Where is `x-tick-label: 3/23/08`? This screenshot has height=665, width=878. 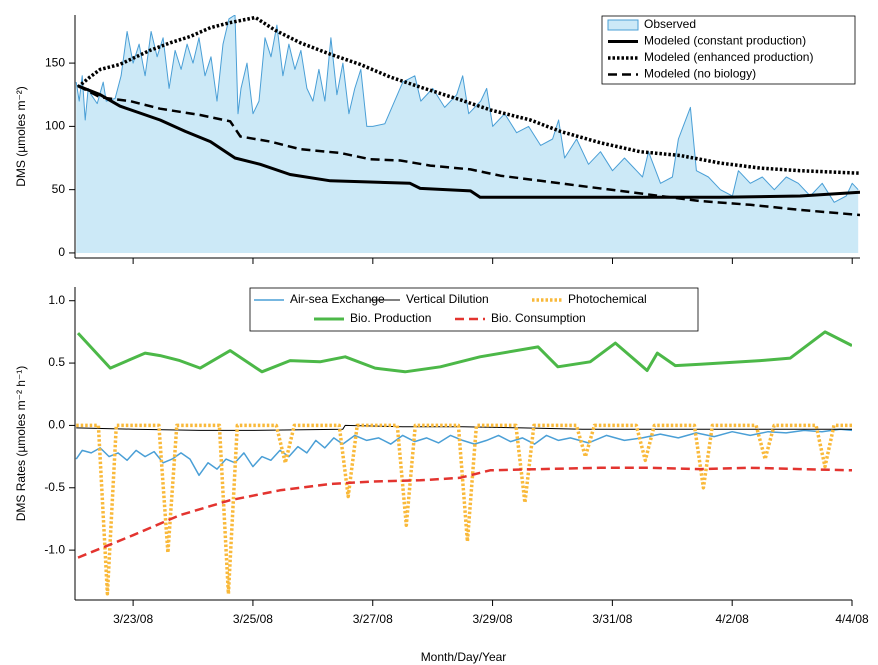 x-tick-label: 3/23/08 is located at coordinates (133, 619).